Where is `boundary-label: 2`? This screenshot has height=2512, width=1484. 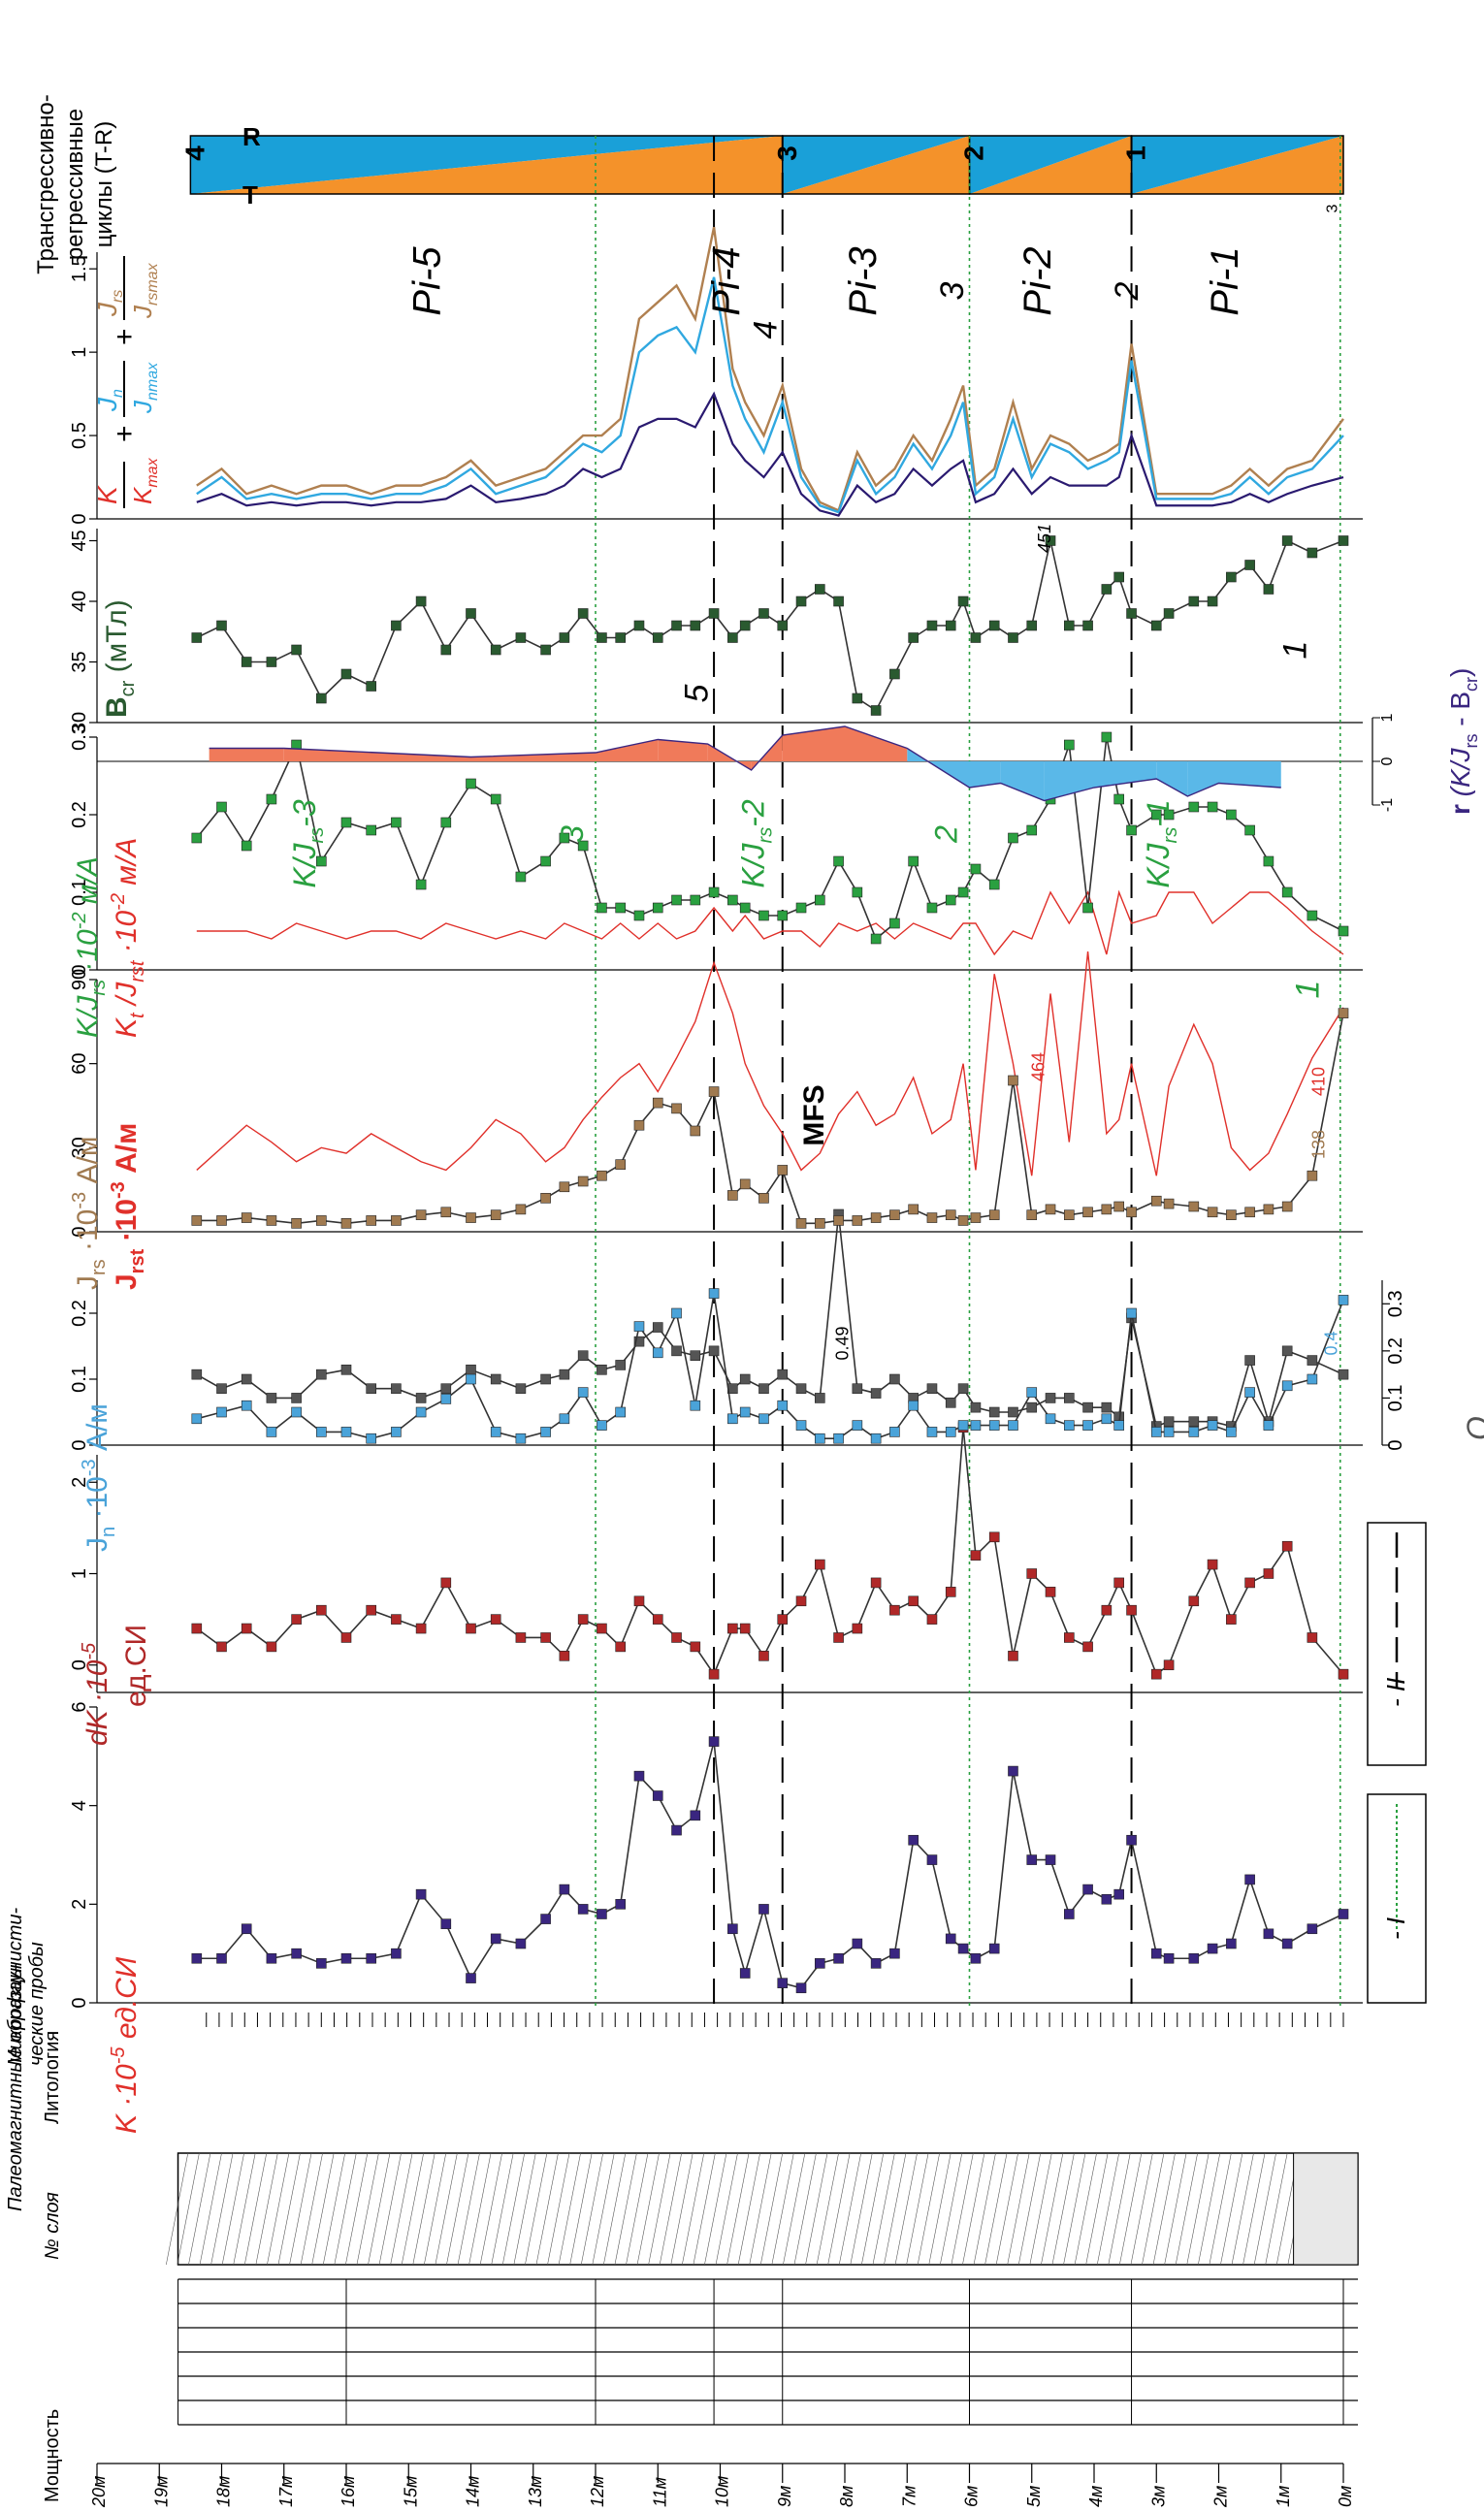
boundary-label: 2 is located at coordinates (1127, 291).